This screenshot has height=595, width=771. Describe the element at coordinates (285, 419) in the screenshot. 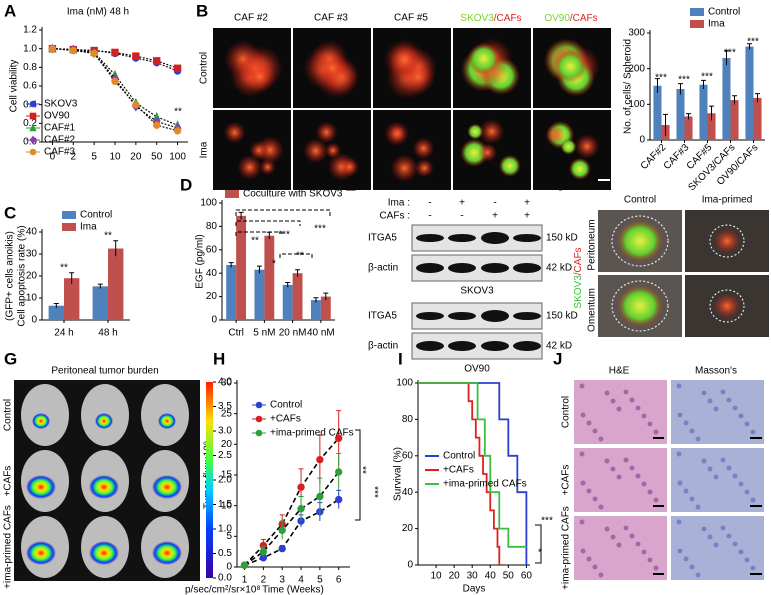

I see `legend-label: +CAFs` at that location.